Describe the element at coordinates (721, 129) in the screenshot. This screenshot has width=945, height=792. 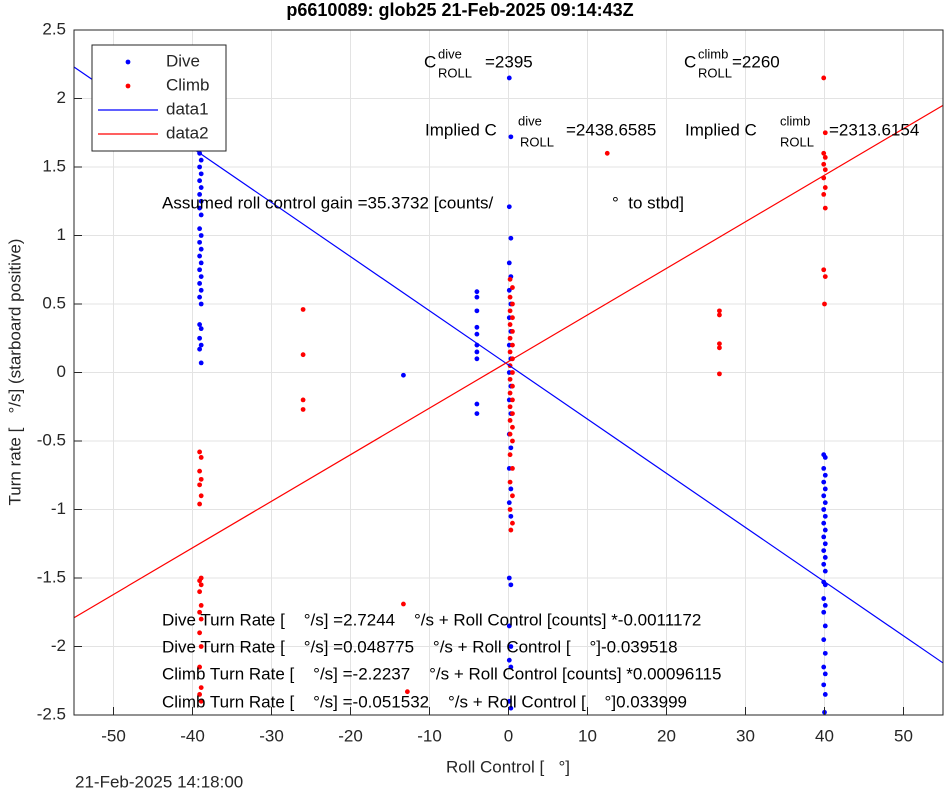
I see `annotation-text: Implied C` at that location.